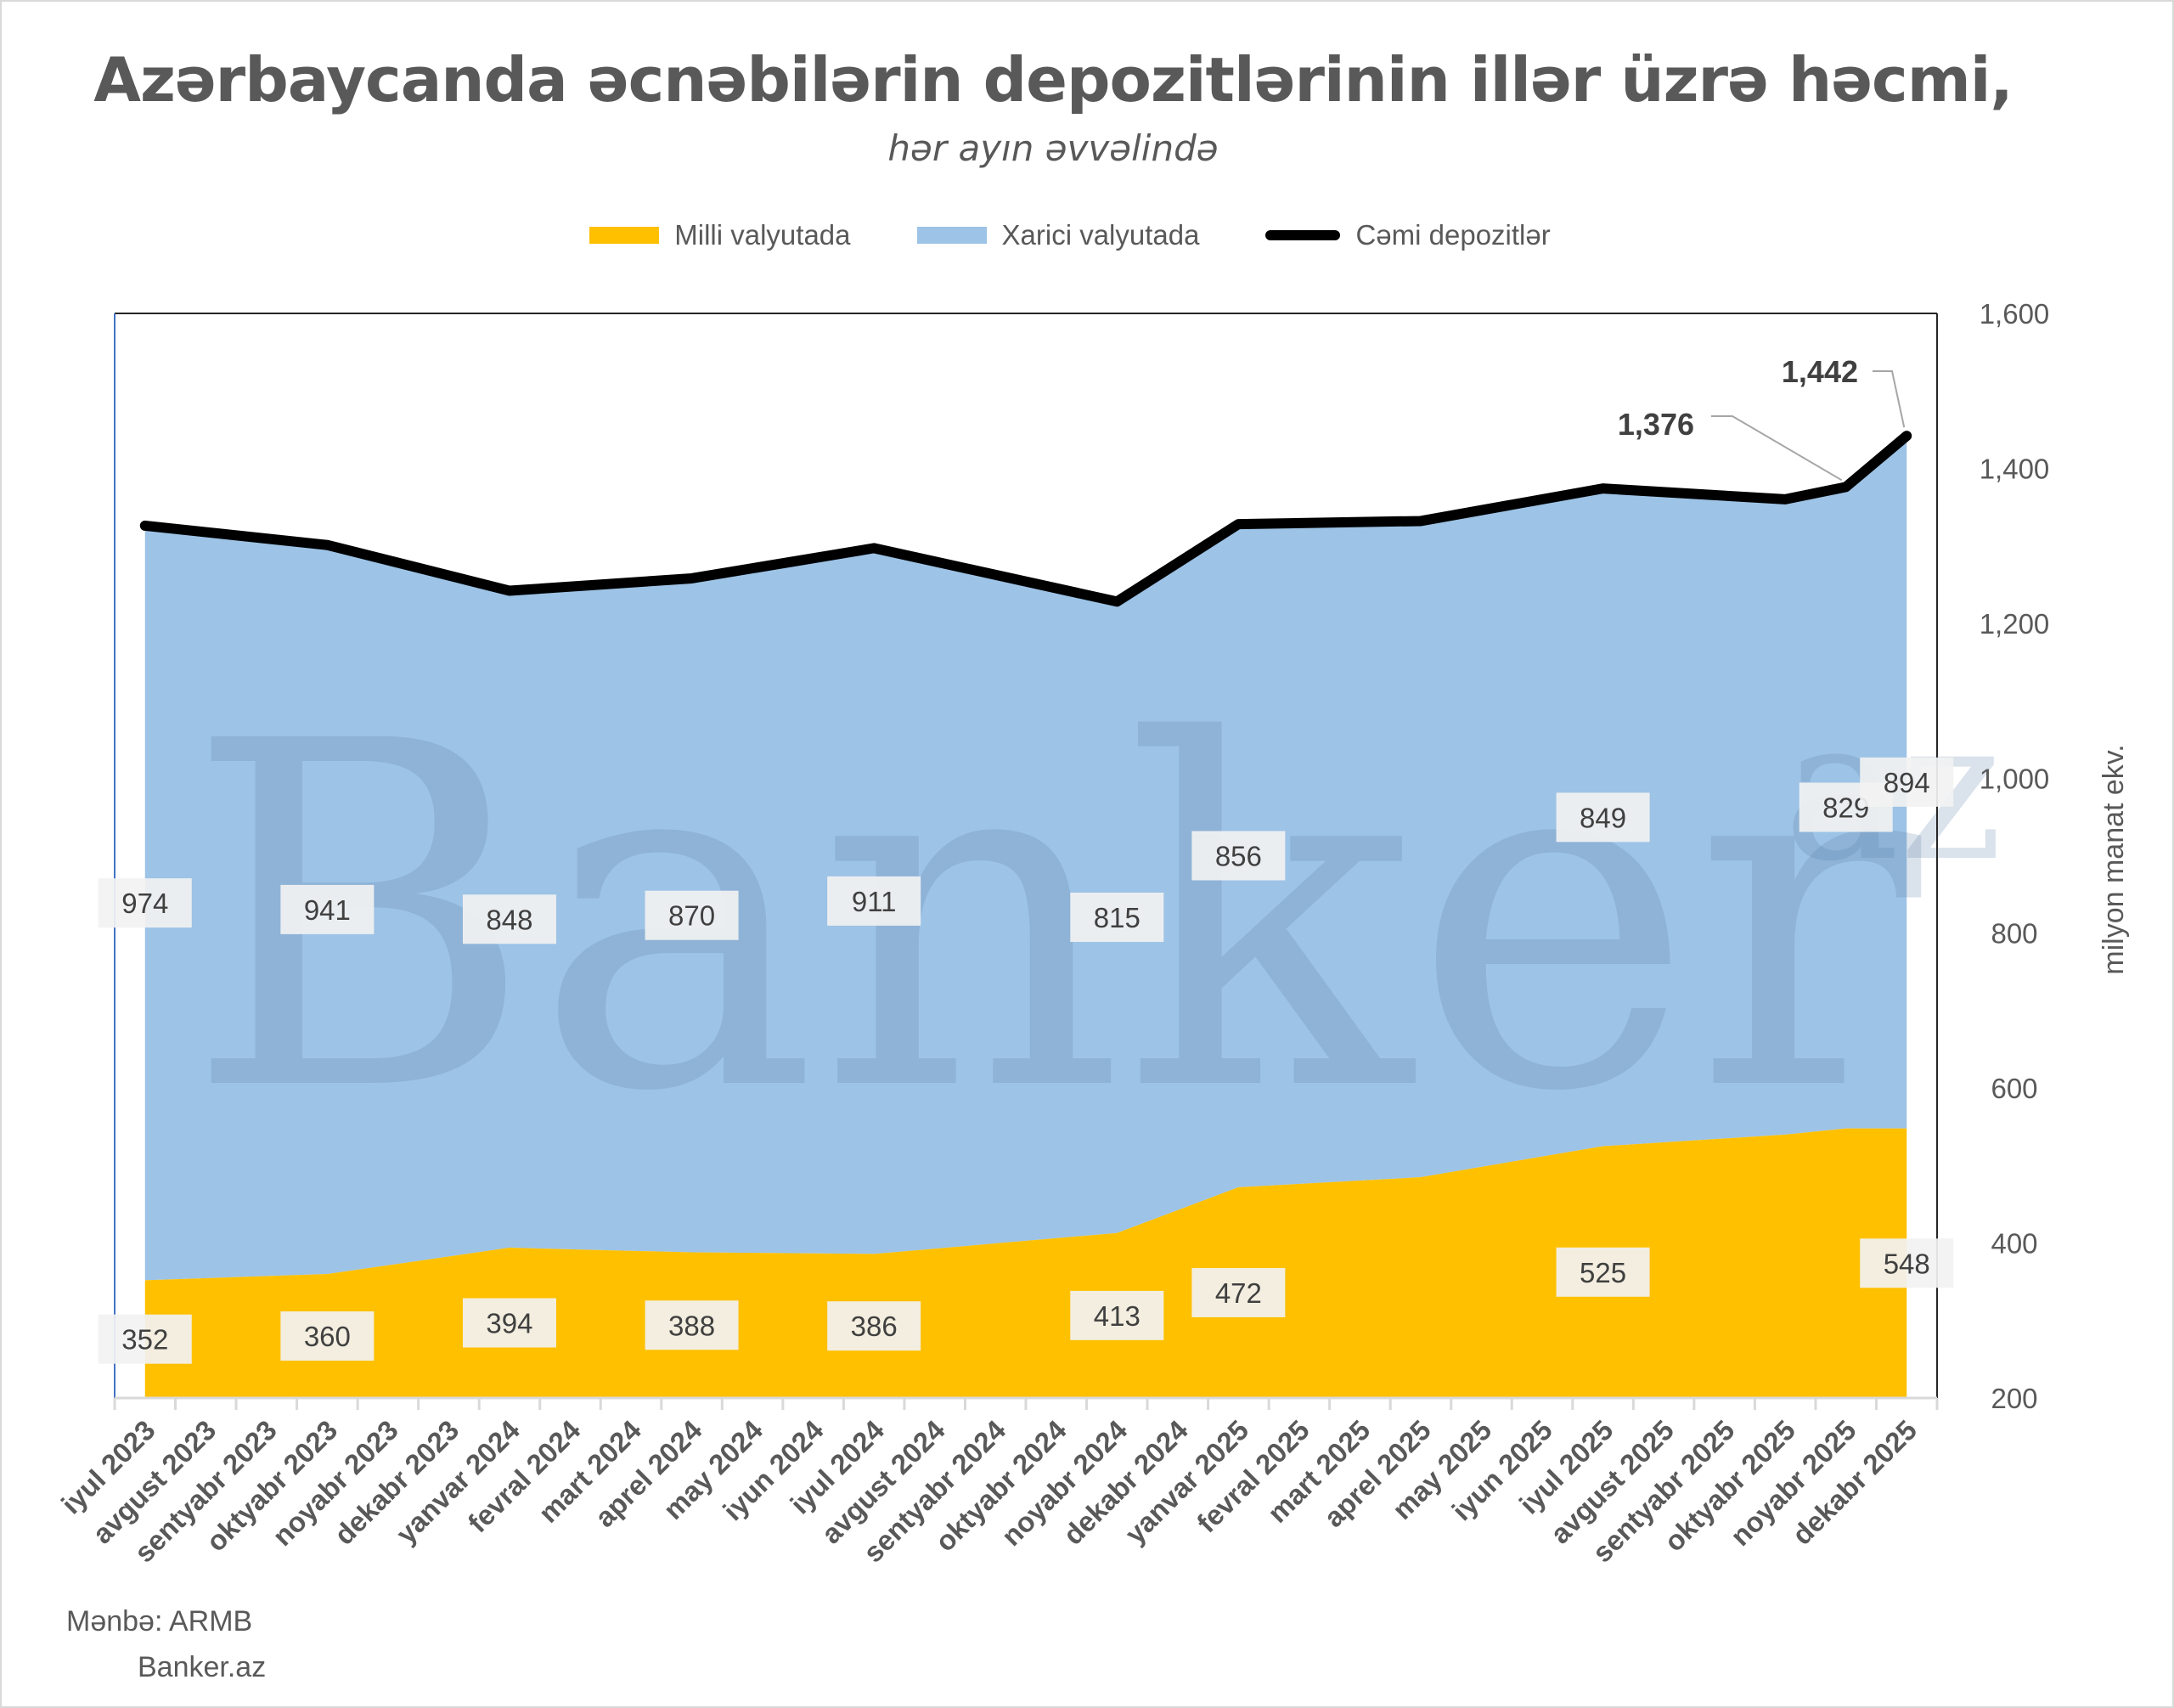 This screenshot has height=1708, width=2174. I want to click on data-label-milli: 472, so click(1238, 1293).